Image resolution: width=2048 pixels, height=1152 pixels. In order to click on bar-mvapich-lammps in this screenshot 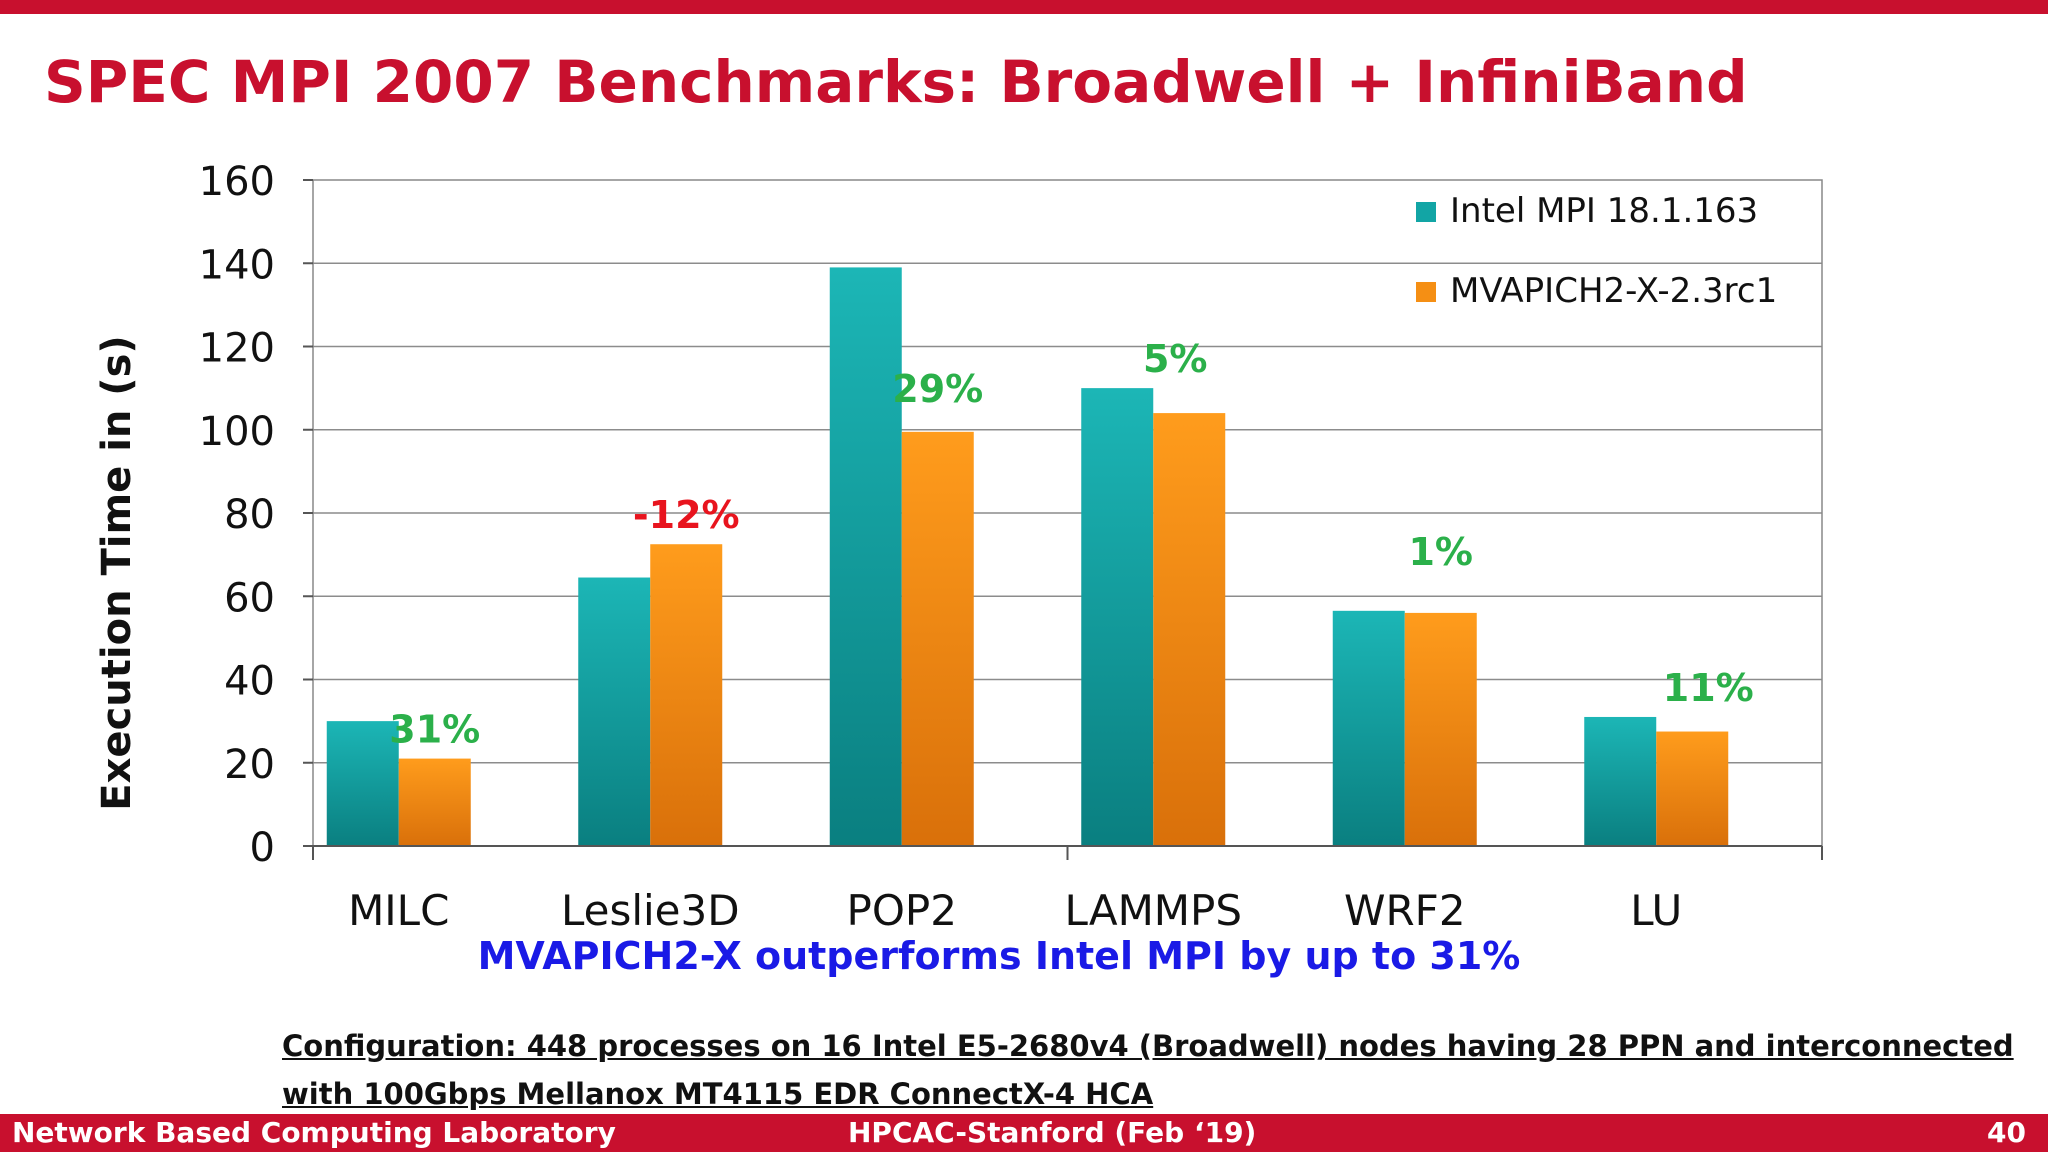, I will do `click(1189, 629)`.